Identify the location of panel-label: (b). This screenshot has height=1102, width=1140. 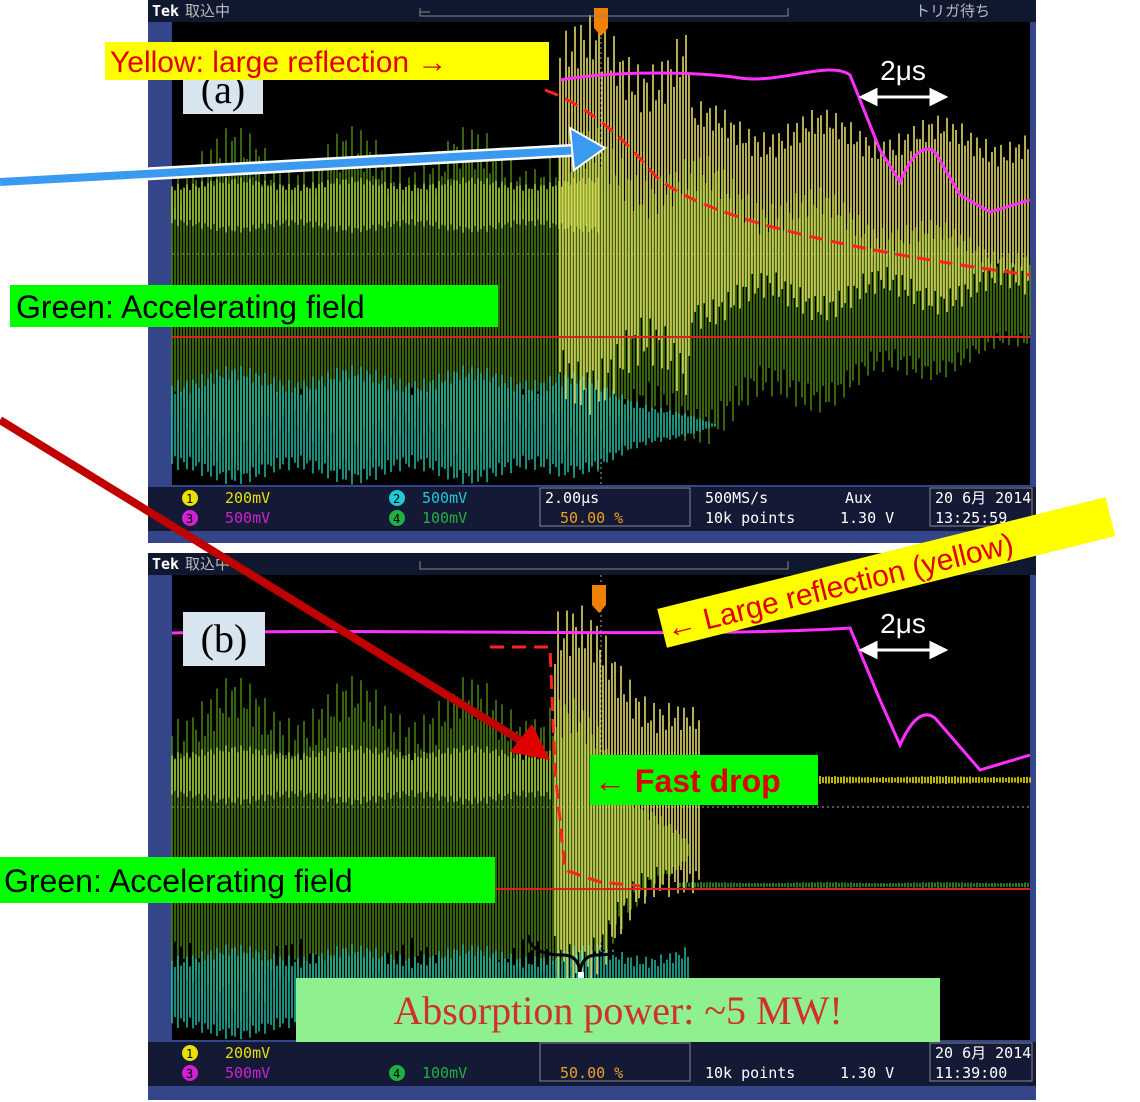
(224, 638).